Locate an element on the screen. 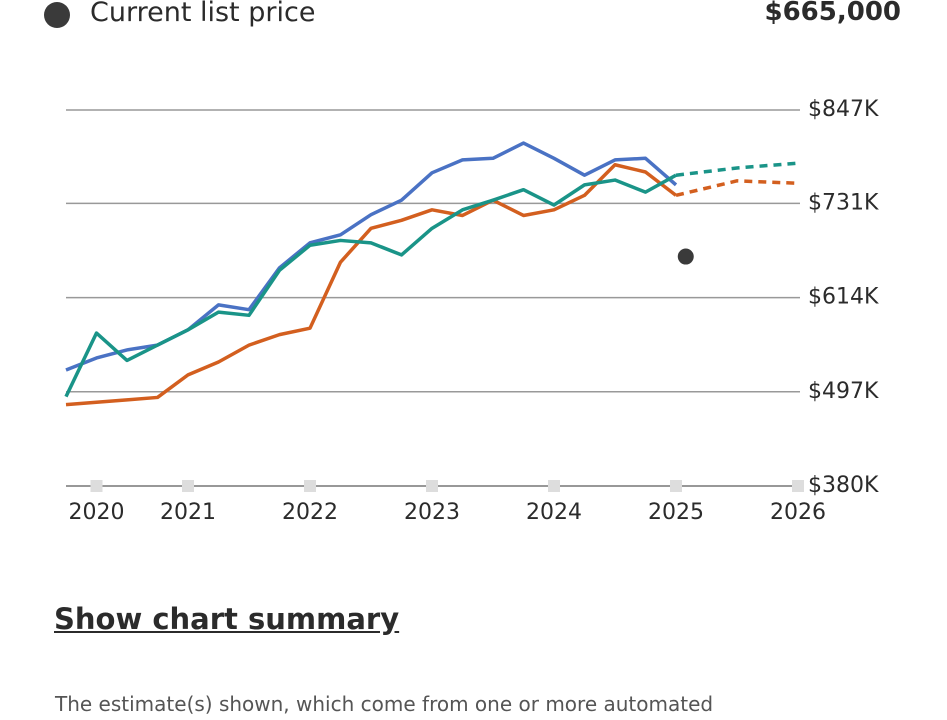  x-tick-label: 2023 is located at coordinates (432, 512).